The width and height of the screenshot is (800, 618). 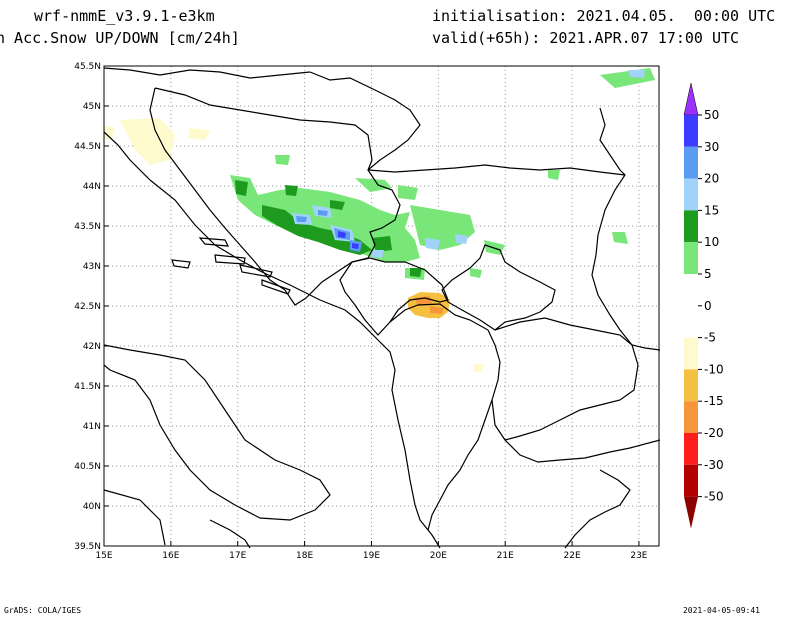 What do you see at coordinates (87, 547) in the screenshot?
I see `lat-tick-label: 39.5N` at bounding box center [87, 547].